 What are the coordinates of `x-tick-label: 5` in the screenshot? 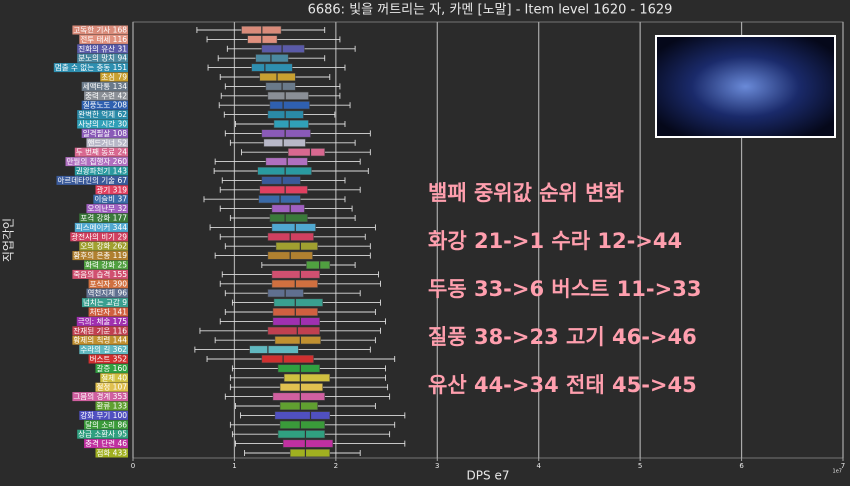 It's located at (640, 466).